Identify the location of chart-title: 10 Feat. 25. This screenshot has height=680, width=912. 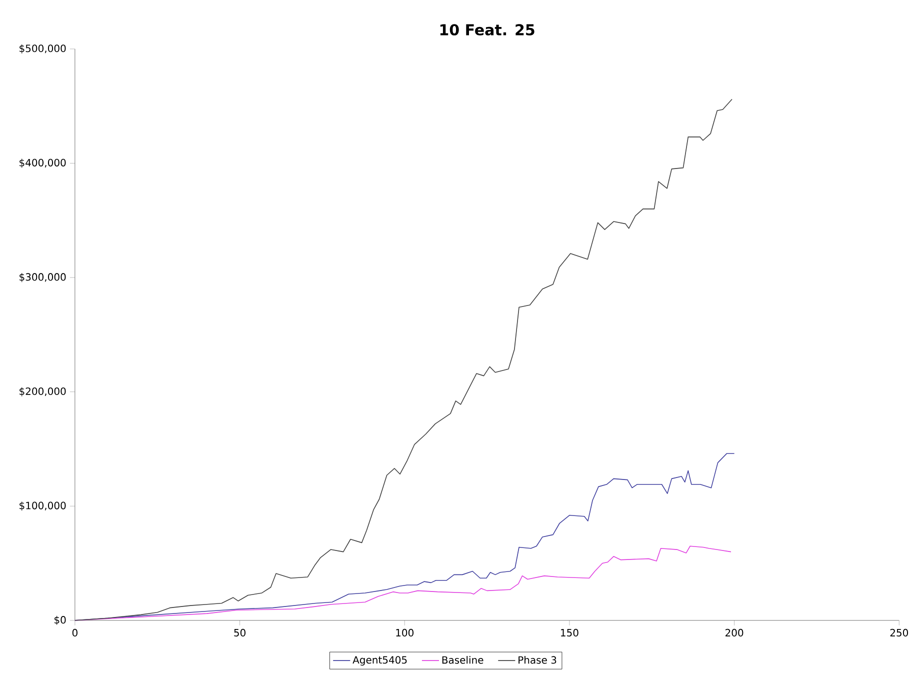
(487, 30).